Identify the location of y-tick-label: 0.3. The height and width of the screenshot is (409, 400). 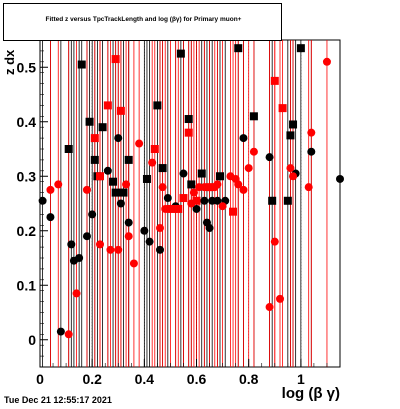
(27, 176).